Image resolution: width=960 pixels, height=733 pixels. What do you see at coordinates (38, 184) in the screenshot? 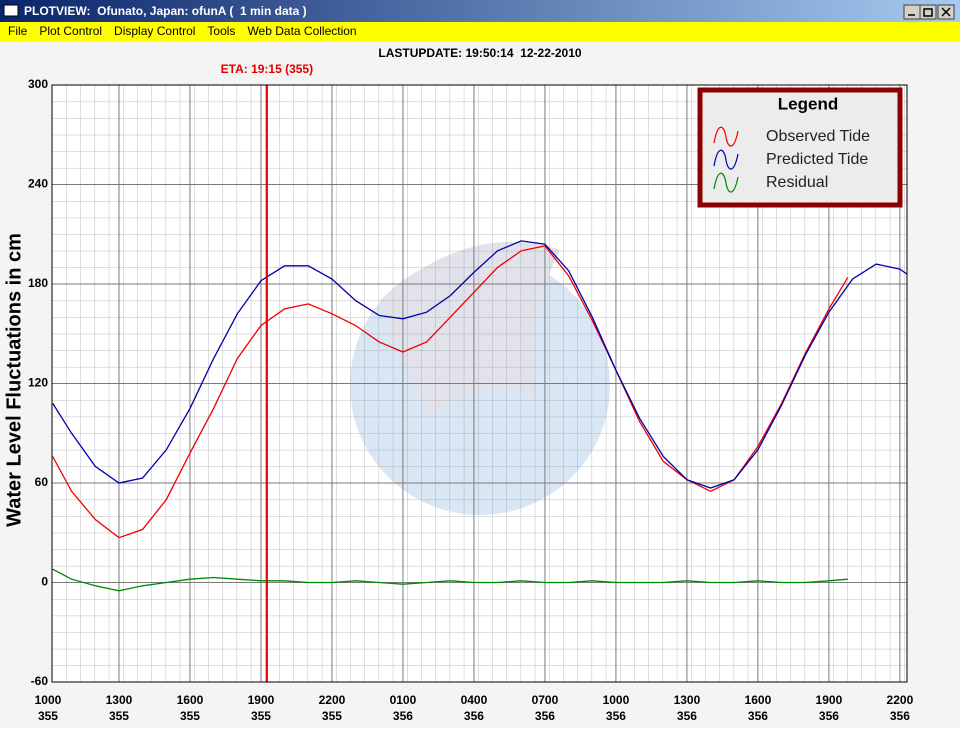
I see `y-tick-label: 240` at bounding box center [38, 184].